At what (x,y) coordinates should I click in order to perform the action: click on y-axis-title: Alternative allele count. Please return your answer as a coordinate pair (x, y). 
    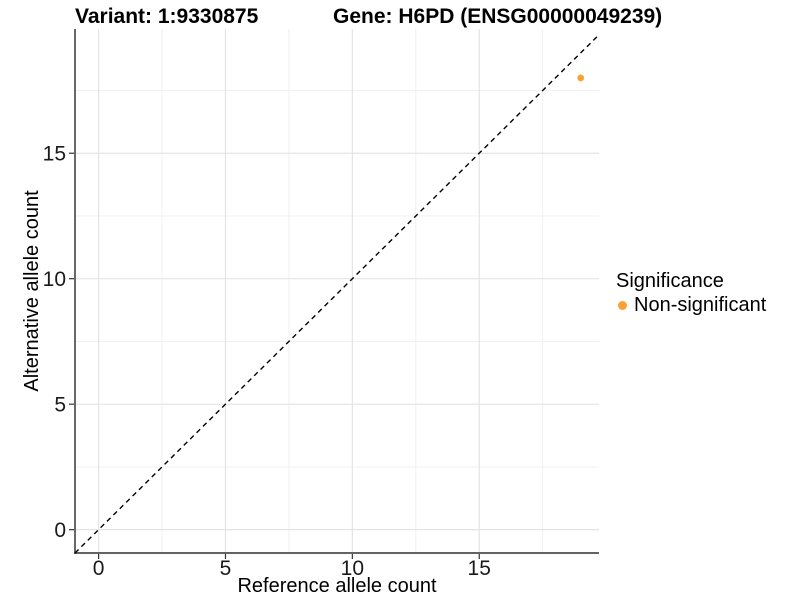
    Looking at the image, I should click on (32, 291).